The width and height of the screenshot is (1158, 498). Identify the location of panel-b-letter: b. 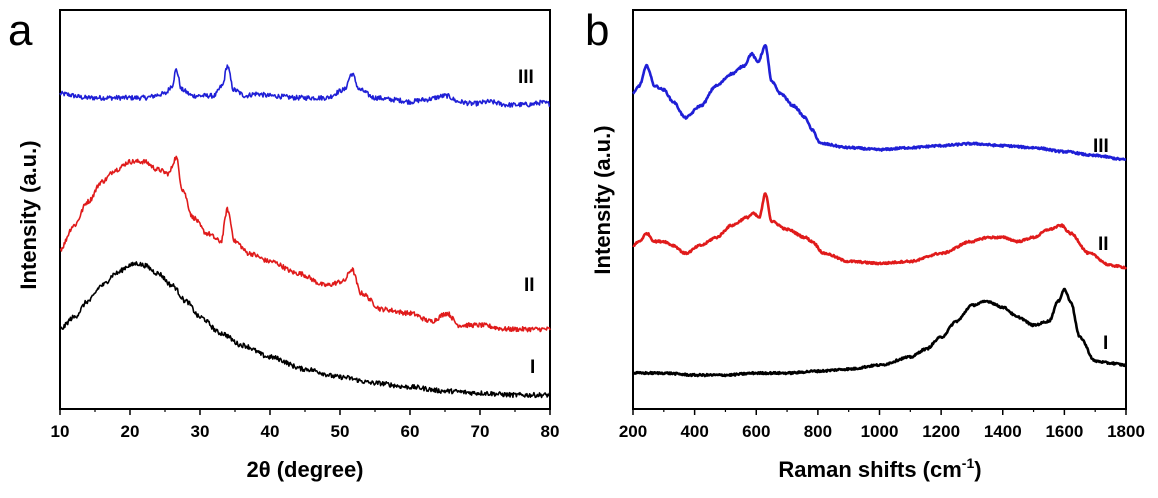
(597, 30).